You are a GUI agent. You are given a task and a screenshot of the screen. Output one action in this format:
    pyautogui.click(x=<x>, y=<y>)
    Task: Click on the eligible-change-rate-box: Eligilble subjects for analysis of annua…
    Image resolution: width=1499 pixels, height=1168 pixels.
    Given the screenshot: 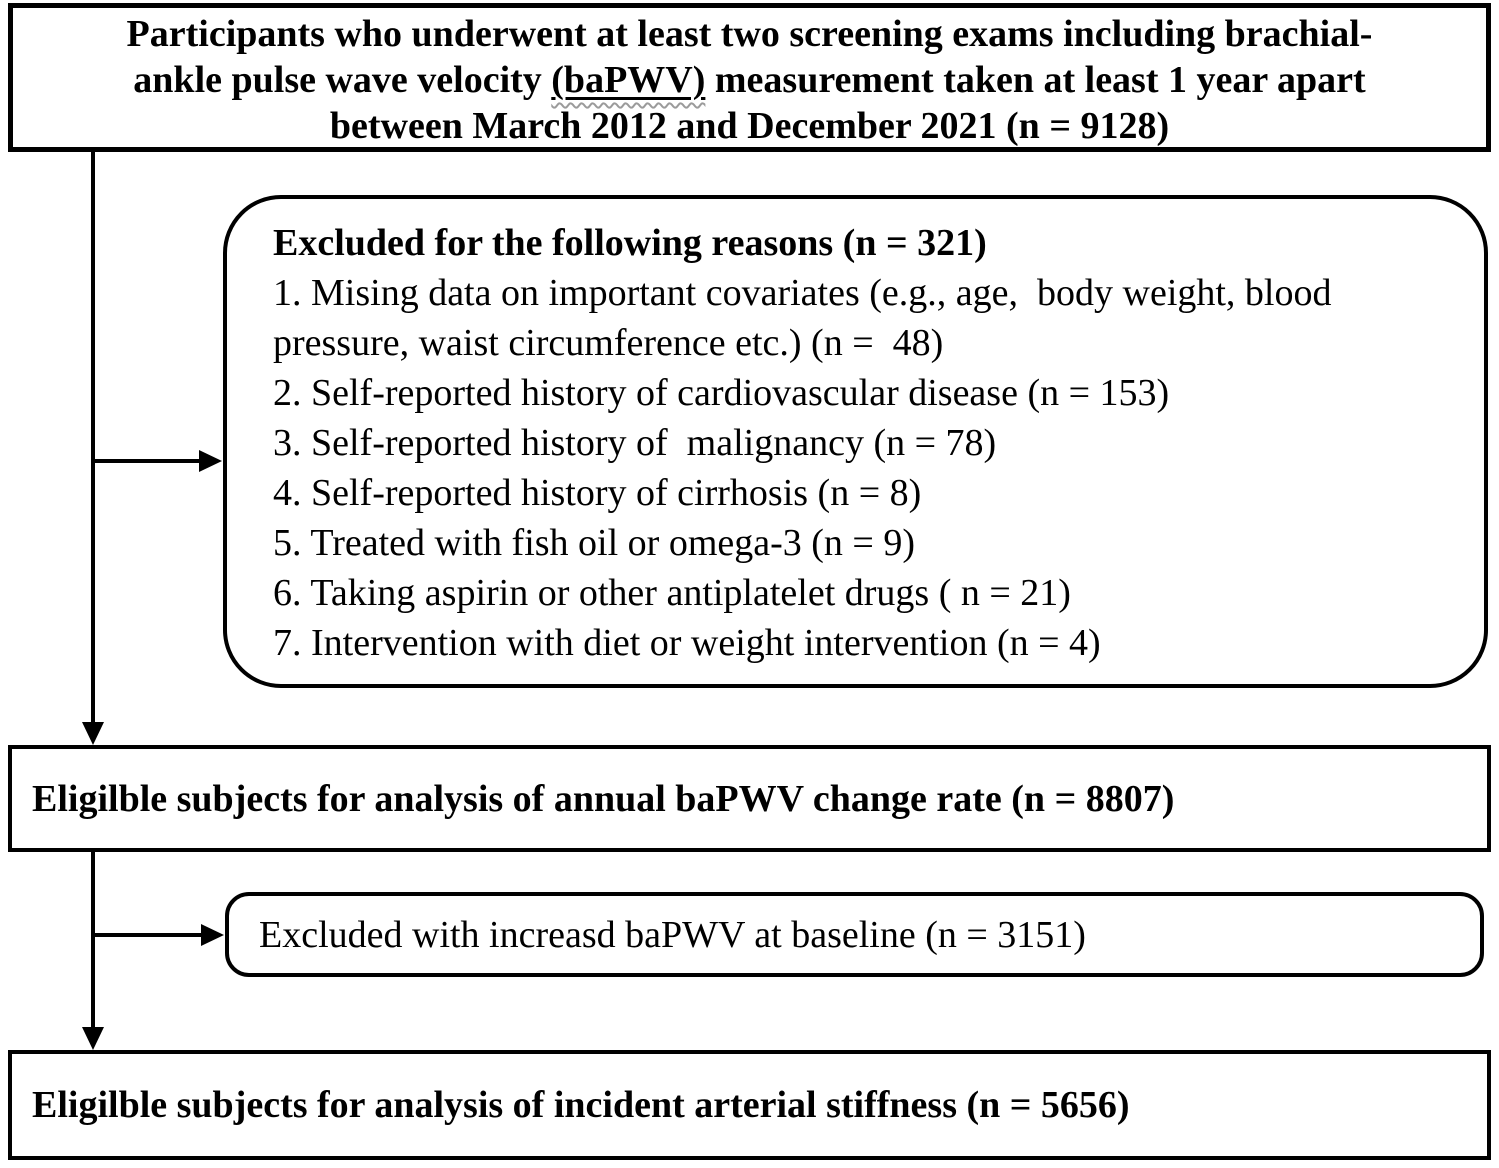 What is the action you would take?
    pyautogui.click(x=749, y=798)
    